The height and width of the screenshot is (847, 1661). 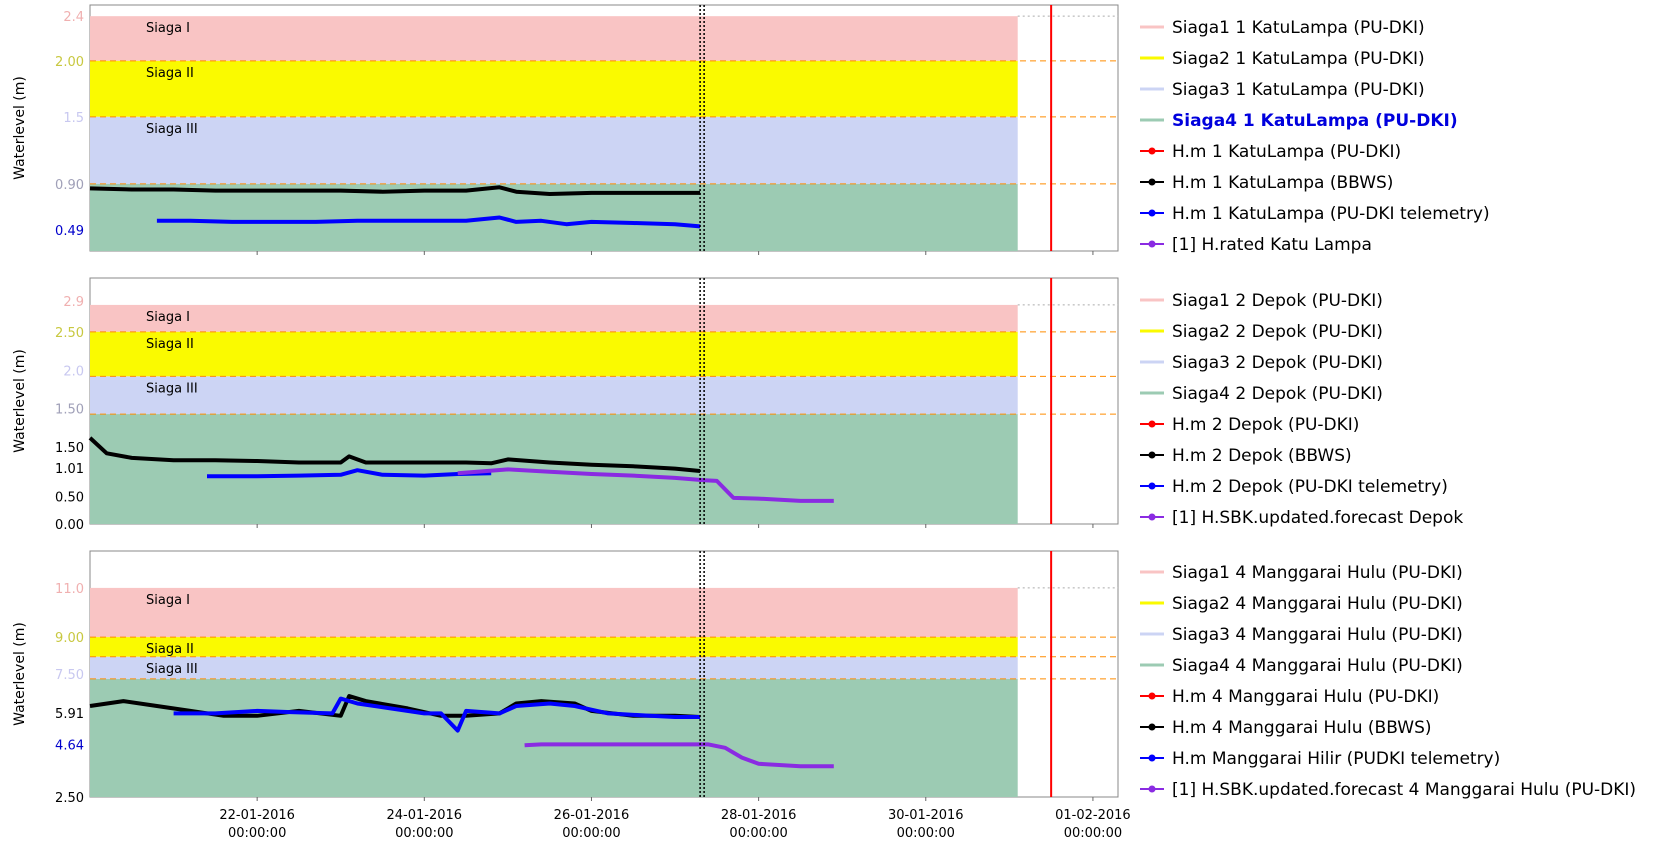 I want to click on legend-item: Siaga1 2 Depok (PU-DKI), so click(x=1261, y=301).